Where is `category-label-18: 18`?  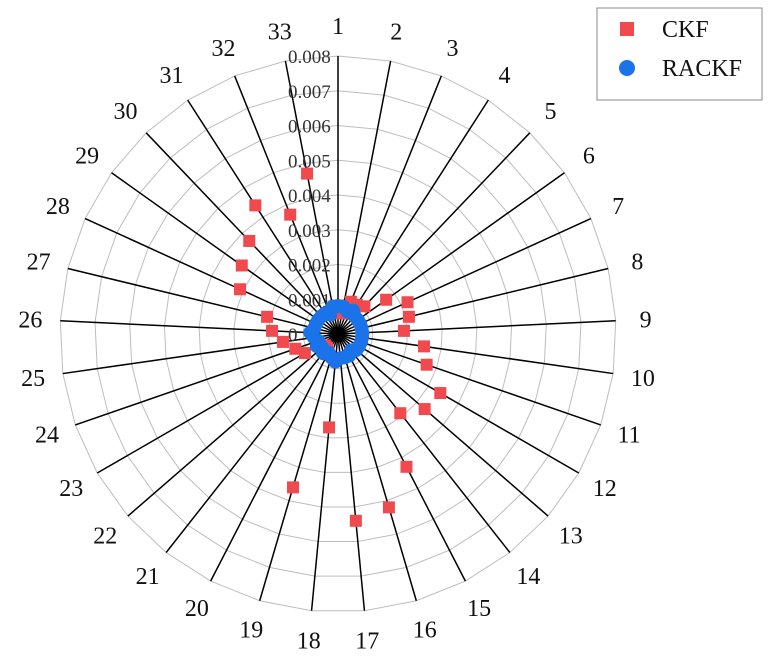
category-label-18: 18 is located at coordinates (309, 642).